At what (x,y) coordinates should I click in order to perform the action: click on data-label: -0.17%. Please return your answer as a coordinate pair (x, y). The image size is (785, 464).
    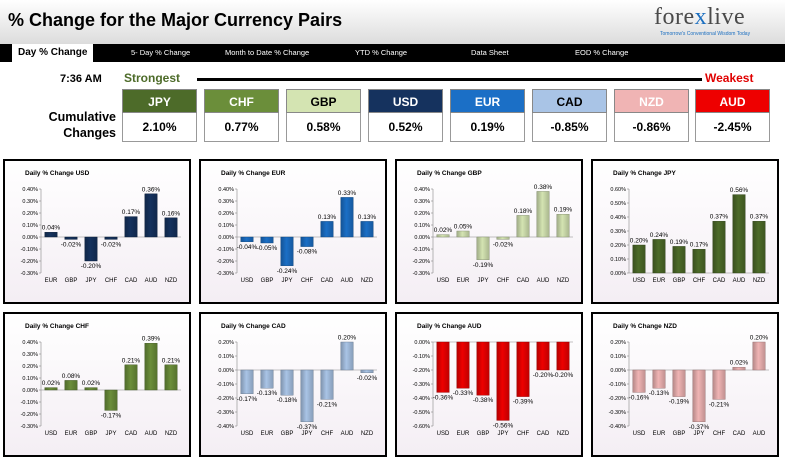
    Looking at the image, I should click on (247, 399).